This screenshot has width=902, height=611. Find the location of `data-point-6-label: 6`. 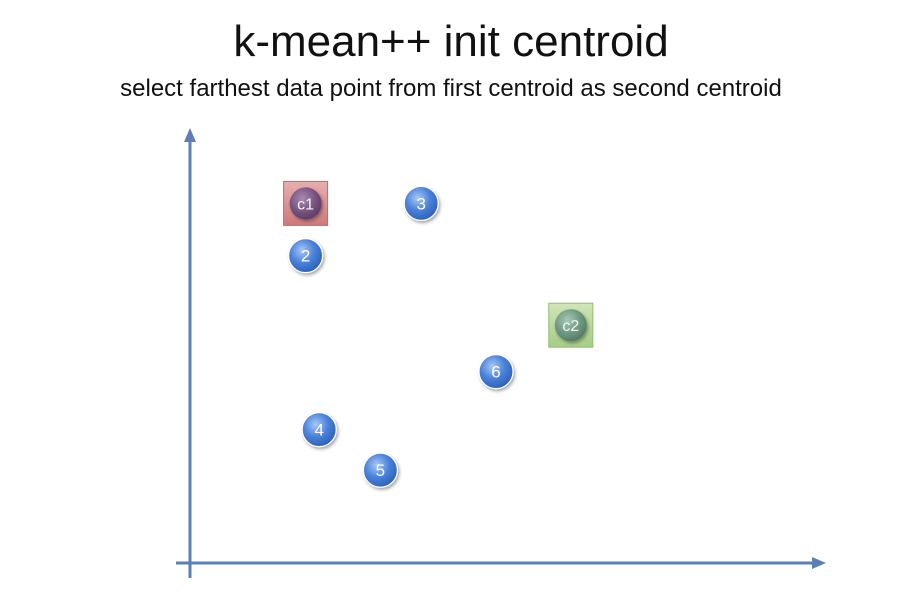

data-point-6-label: 6 is located at coordinates (495, 372).